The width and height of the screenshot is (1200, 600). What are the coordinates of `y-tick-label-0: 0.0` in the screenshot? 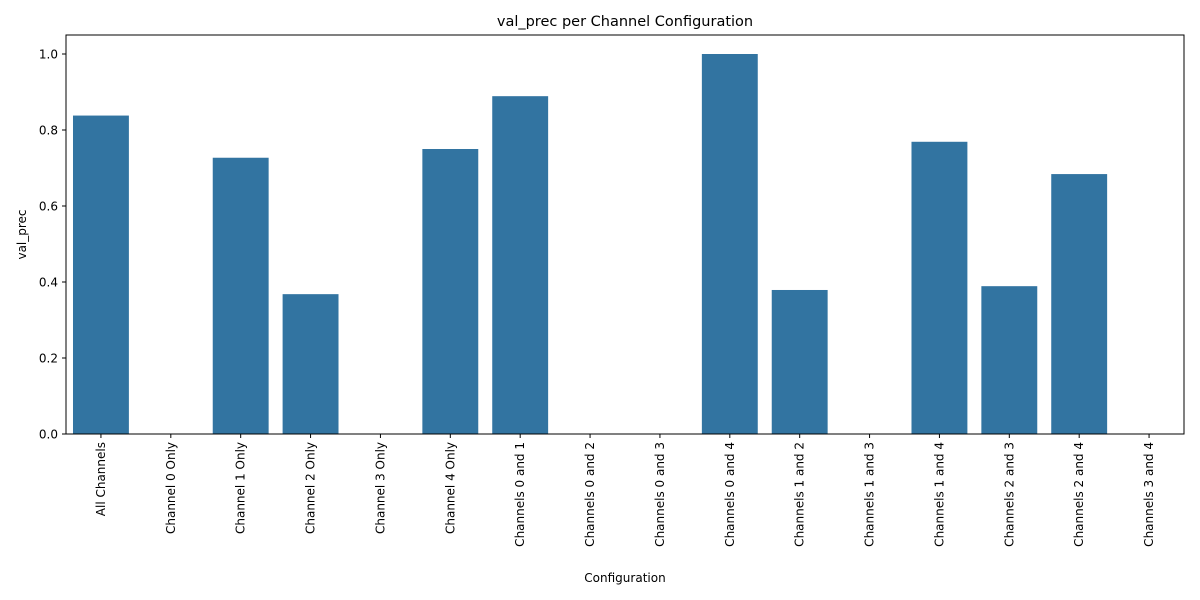 It's located at (48, 435).